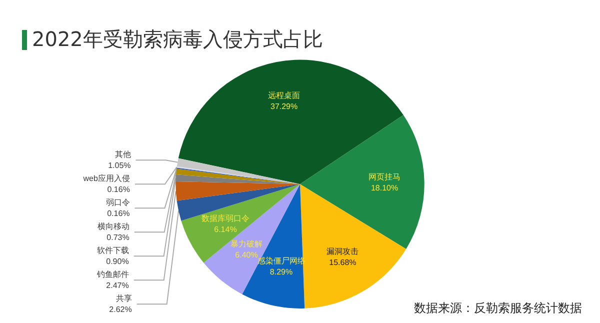  What do you see at coordinates (118, 237) in the screenshot?
I see `data-label: 0.73%` at bounding box center [118, 237].